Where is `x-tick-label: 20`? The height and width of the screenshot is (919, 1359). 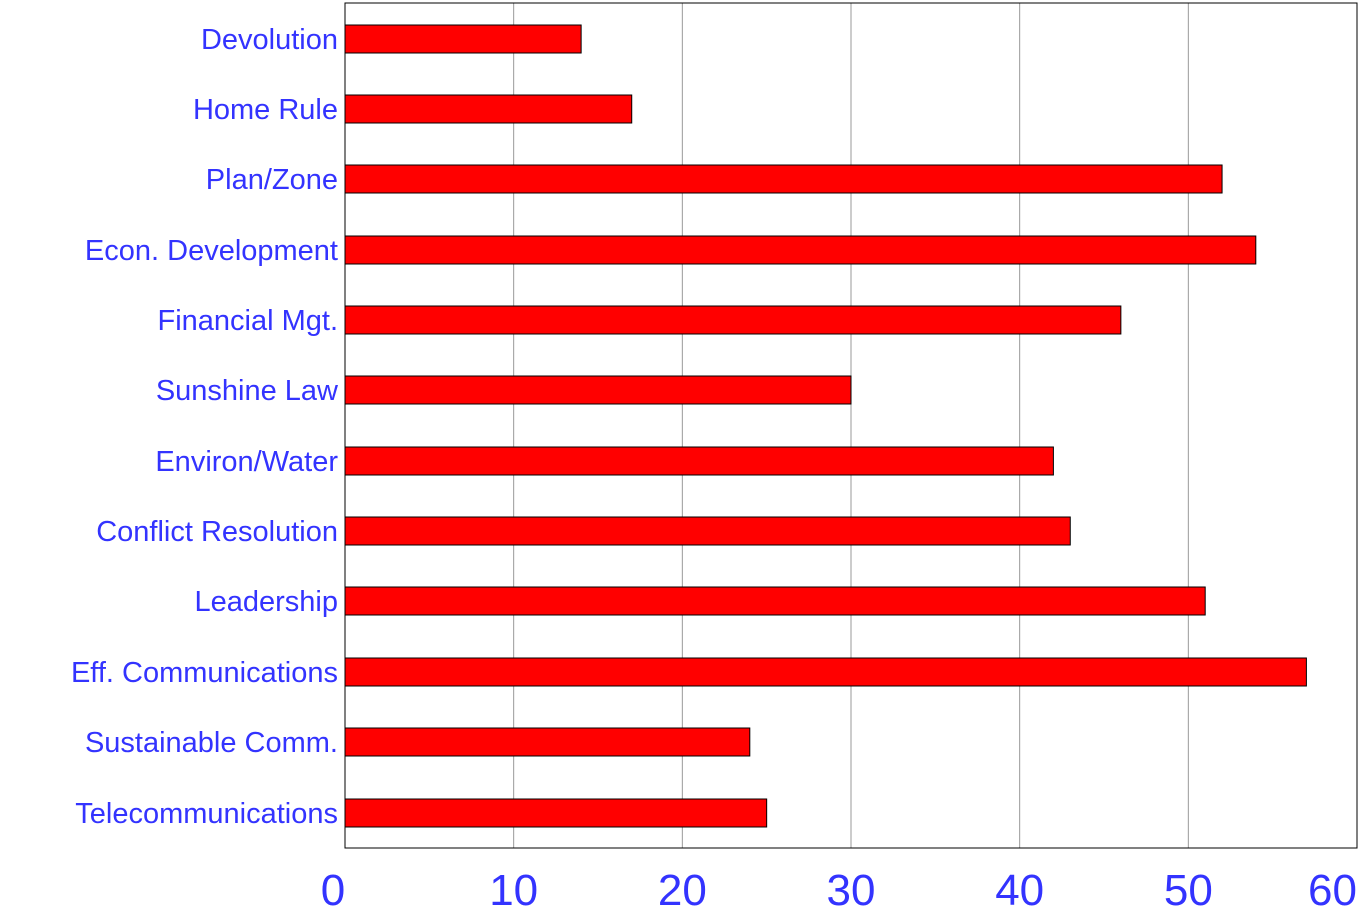 x-tick-label: 20 is located at coordinates (682, 890).